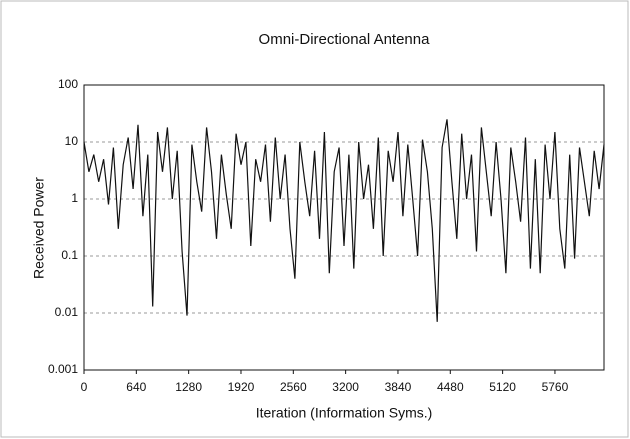  Describe the element at coordinates (345, 387) in the screenshot. I see `x-tick-label: 3200` at that location.